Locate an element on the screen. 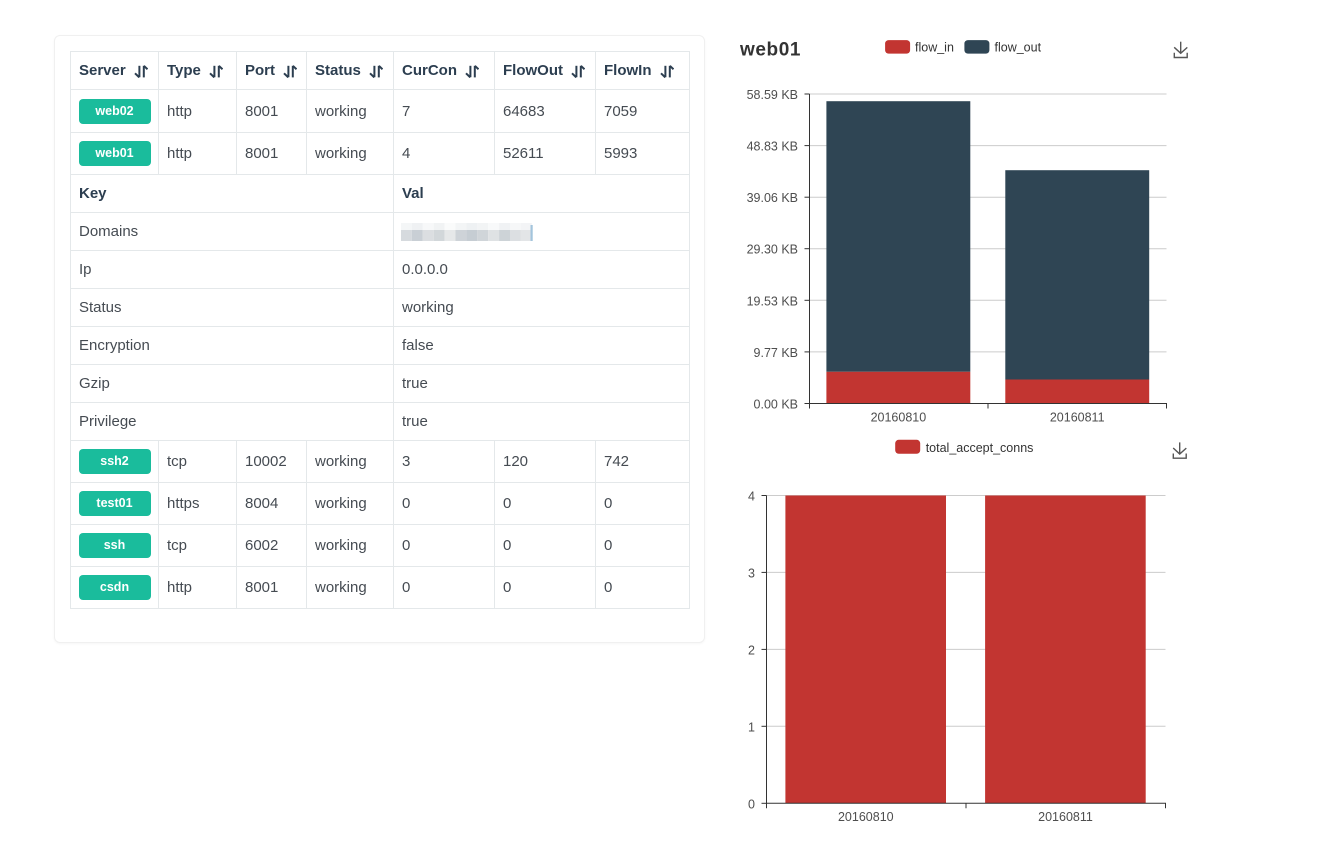  svg-text: 0 is located at coordinates (751, 804).